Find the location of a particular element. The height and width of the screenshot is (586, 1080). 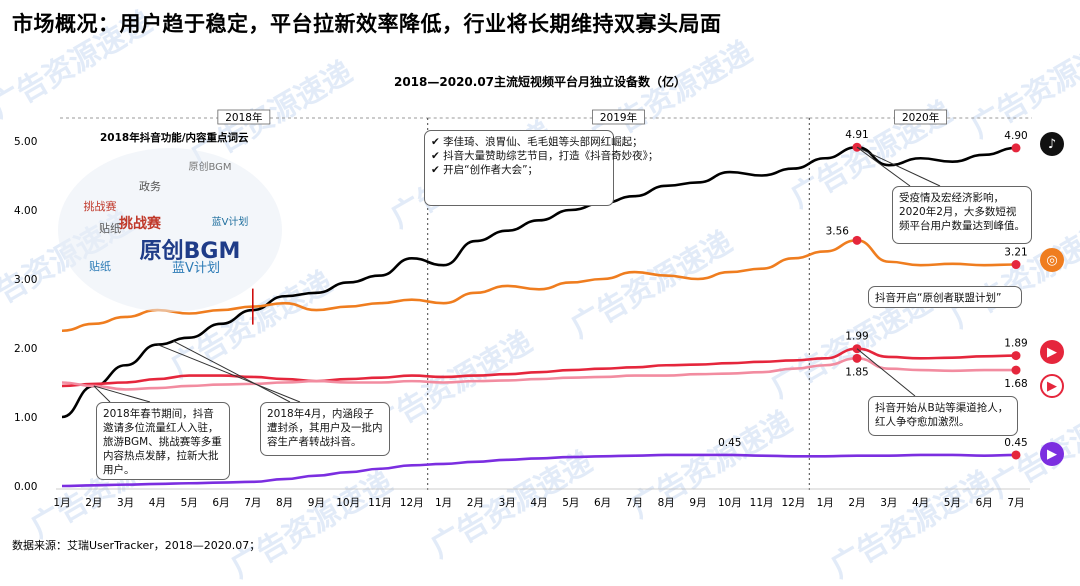

data-label: 4.91 is located at coordinates (856, 135).